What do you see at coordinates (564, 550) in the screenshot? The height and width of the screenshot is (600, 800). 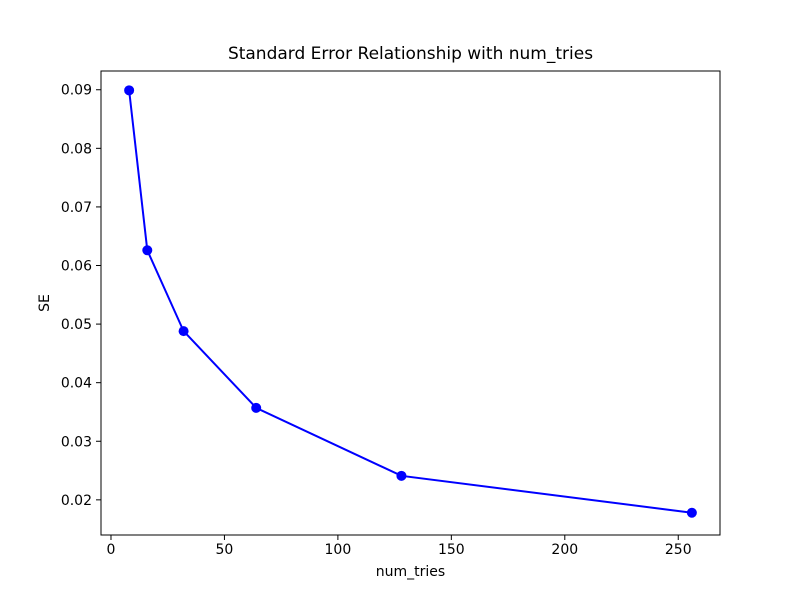 I see `x-tick-label: 200` at bounding box center [564, 550].